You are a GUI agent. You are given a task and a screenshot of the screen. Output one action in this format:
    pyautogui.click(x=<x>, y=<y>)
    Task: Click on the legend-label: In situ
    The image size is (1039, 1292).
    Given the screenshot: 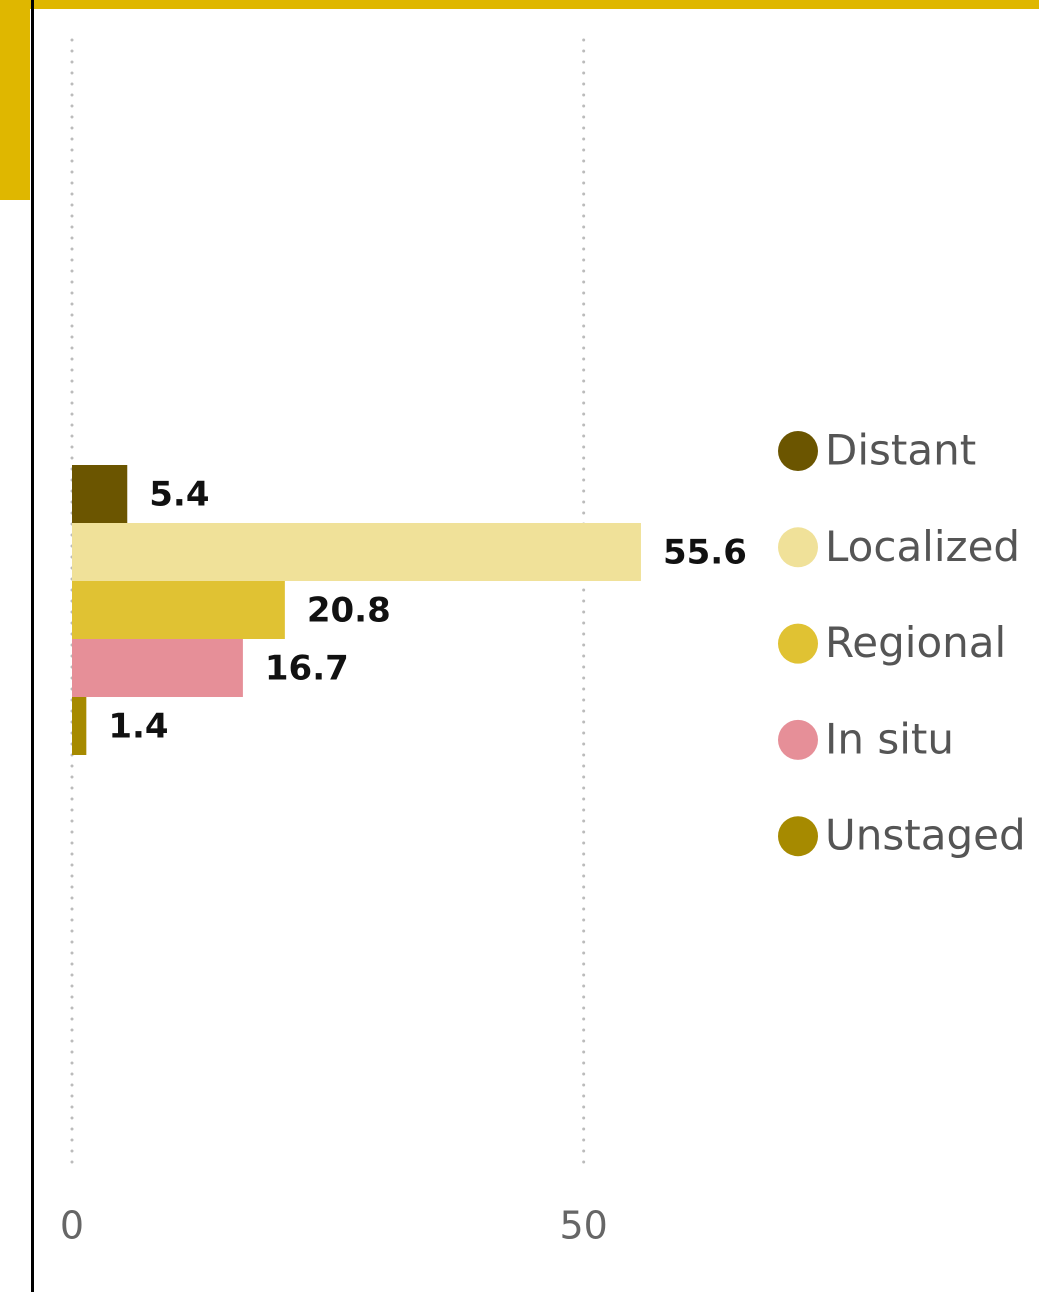 What is the action you would take?
    pyautogui.click(x=889, y=738)
    